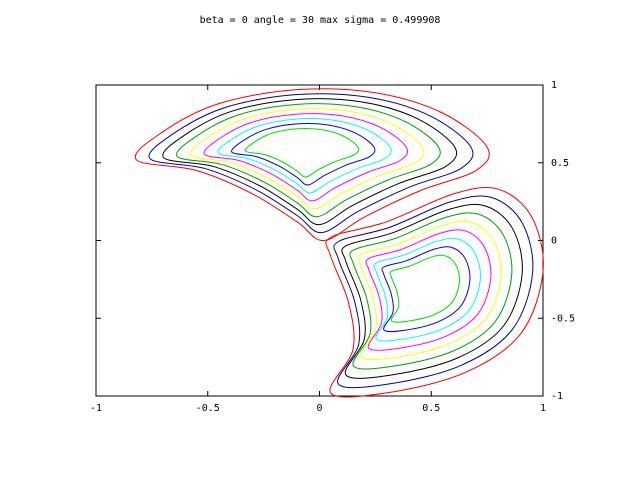 The width and height of the screenshot is (640, 484). I want to click on y-tick-label: 0.5, so click(560, 163).